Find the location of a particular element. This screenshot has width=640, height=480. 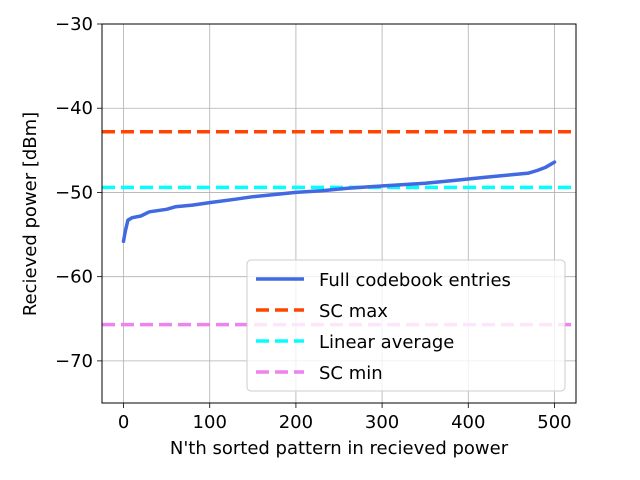

y-axis-label: Recieved power [dBm] is located at coordinates (30, 214).